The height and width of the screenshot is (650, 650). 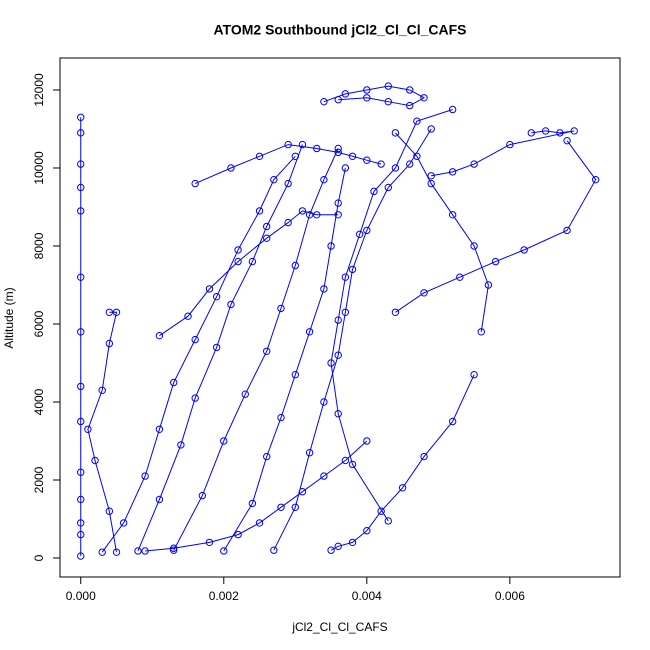 I want to click on y-tick-label: 0, so click(x=39, y=557).